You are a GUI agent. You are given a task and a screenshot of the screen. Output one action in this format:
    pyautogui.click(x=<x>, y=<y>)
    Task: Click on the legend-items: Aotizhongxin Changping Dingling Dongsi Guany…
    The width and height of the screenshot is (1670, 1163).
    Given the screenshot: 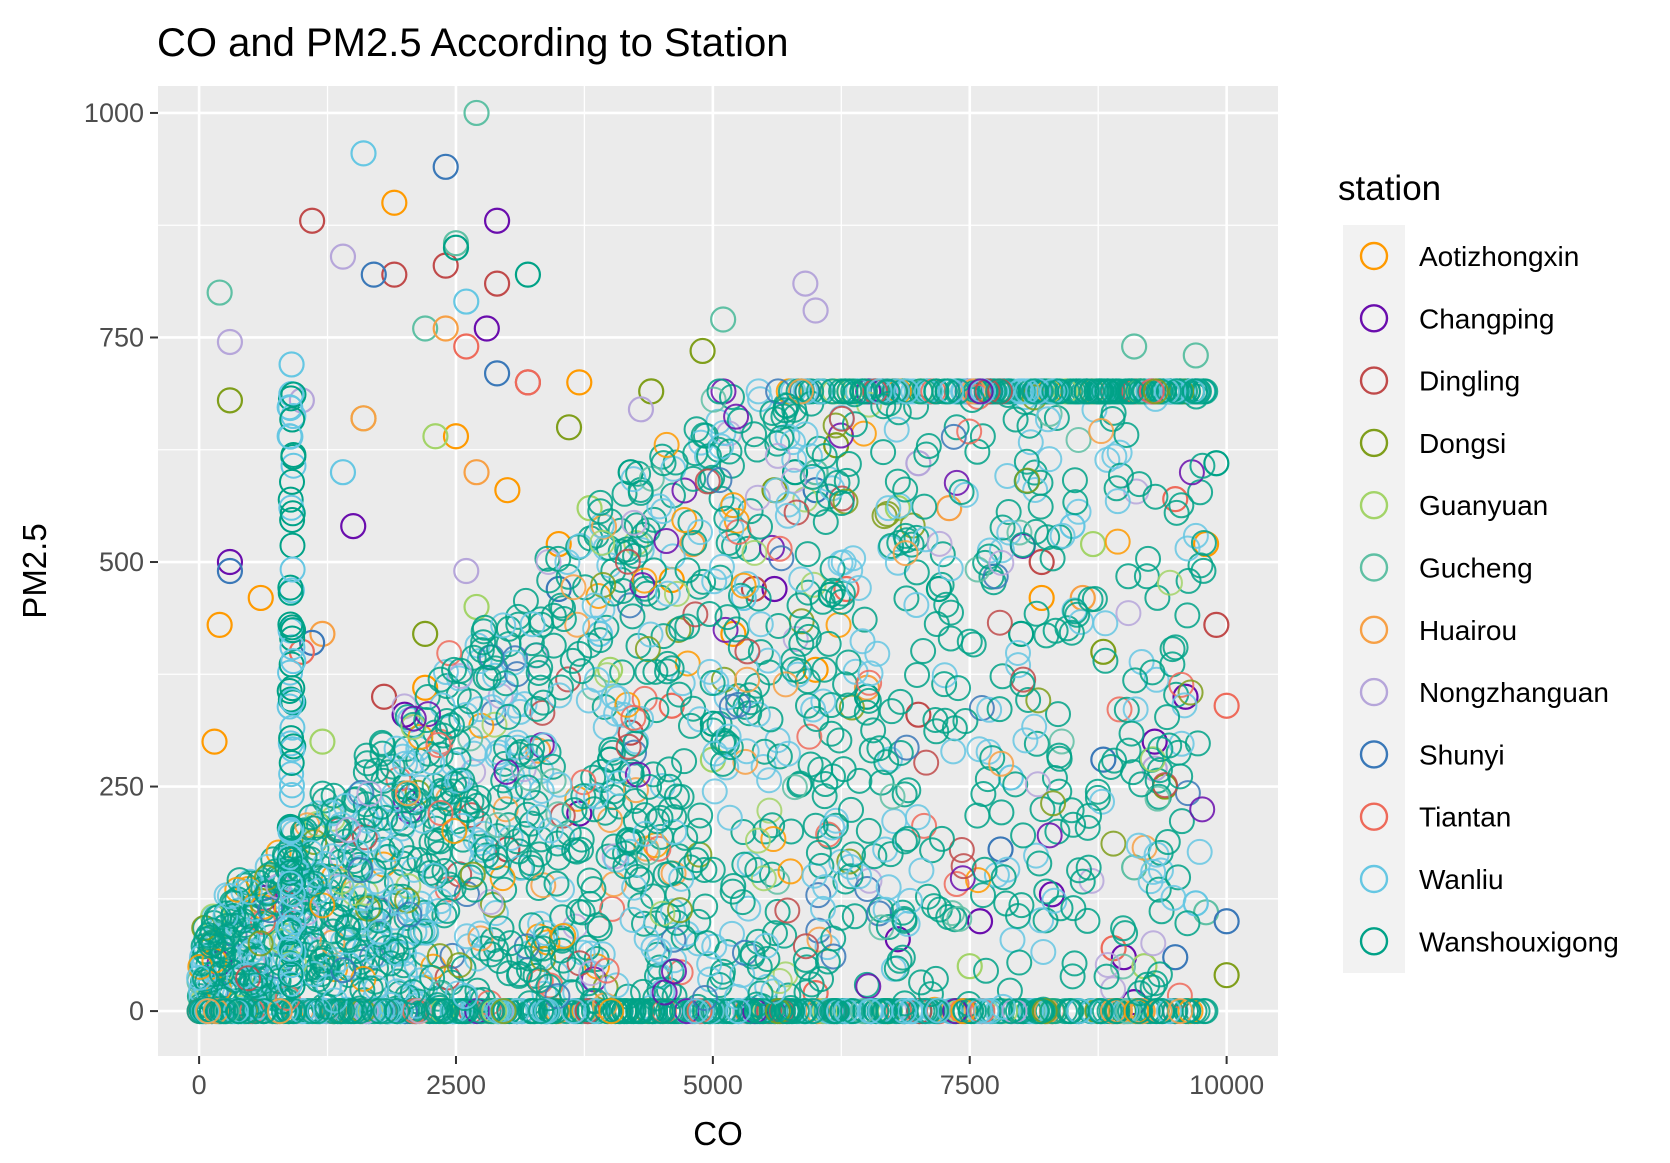 What is the action you would take?
    pyautogui.click(x=1489, y=599)
    